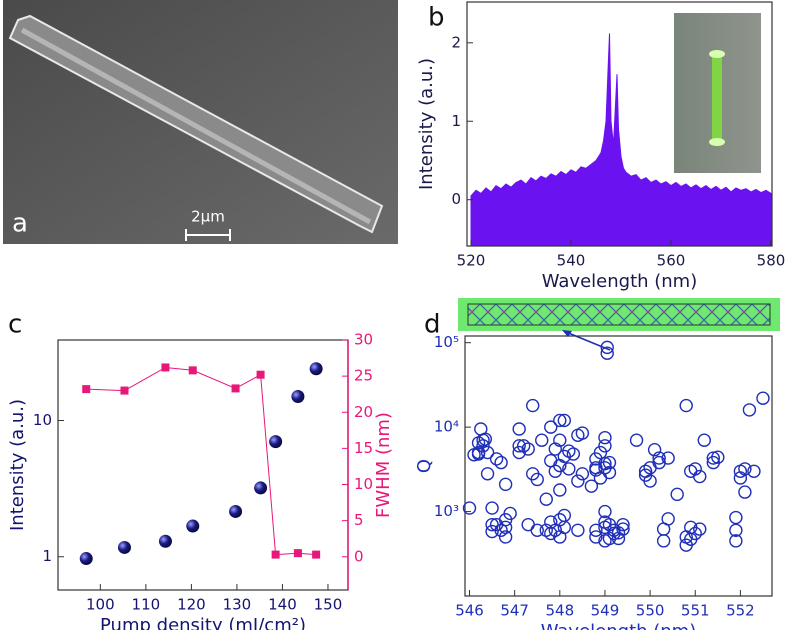 The image size is (787, 630). I want to click on x-tick-label: 551, so click(695, 611).